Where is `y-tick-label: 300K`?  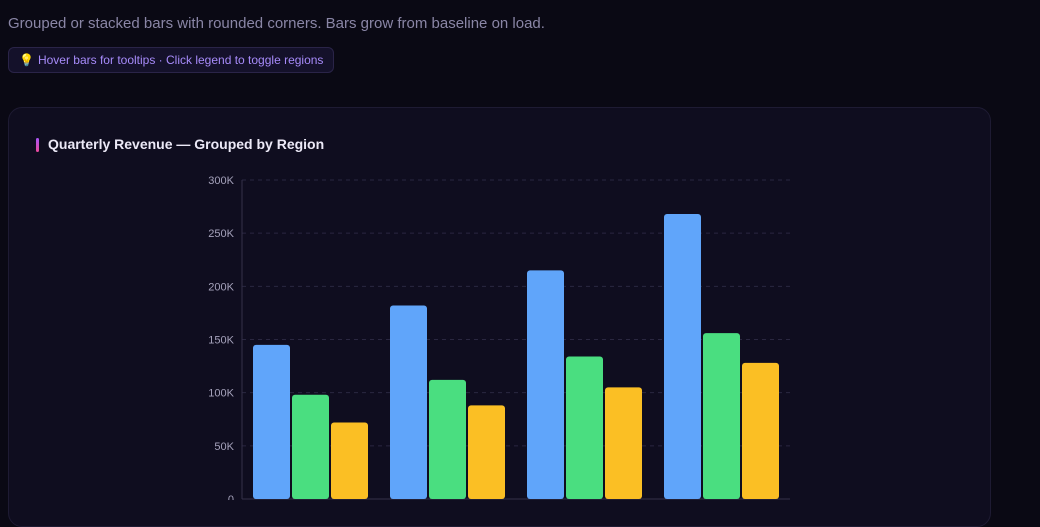
y-tick-label: 300K is located at coordinates (221, 181).